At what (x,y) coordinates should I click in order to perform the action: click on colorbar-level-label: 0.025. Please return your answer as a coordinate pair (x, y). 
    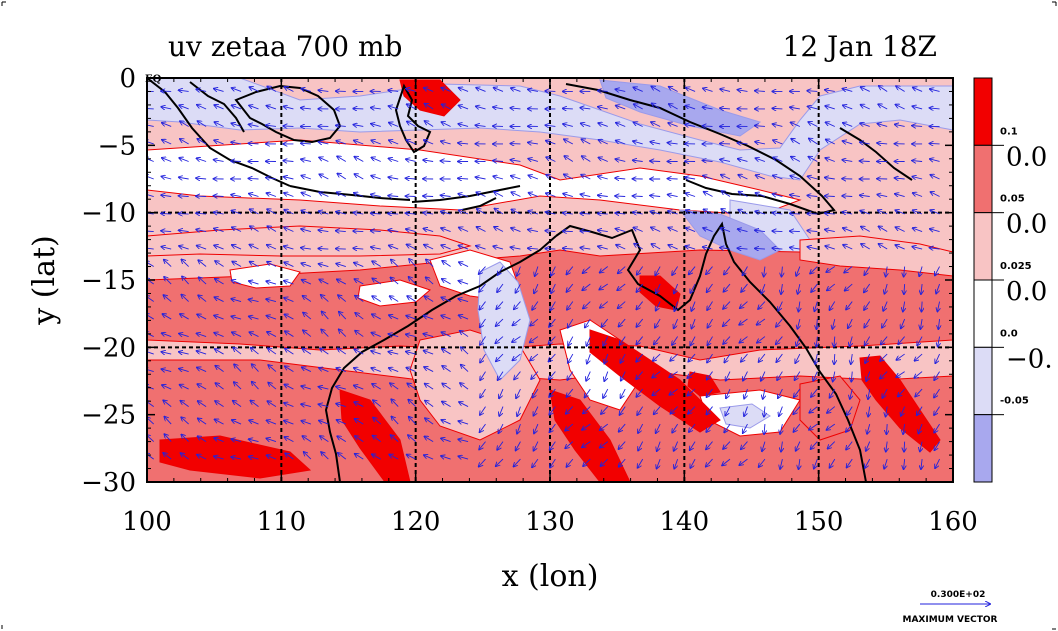
    Looking at the image, I should click on (1016, 266).